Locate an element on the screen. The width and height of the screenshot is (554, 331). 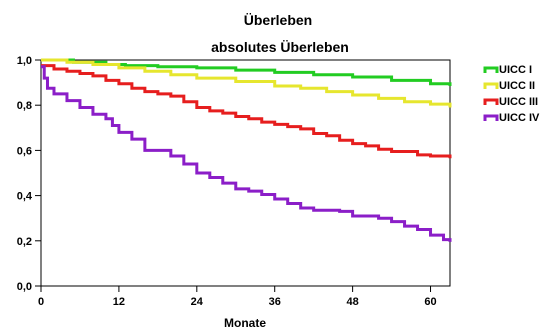
x-tick-label: 48 is located at coordinates (352, 302).